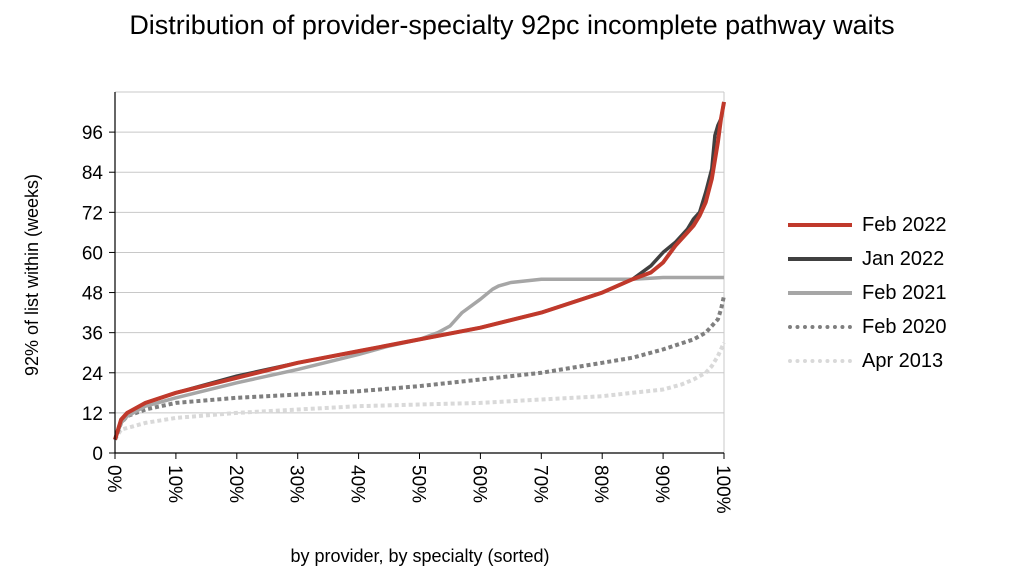  Describe the element at coordinates (113, 479) in the screenshot. I see `x-tick-label: 0%` at that location.